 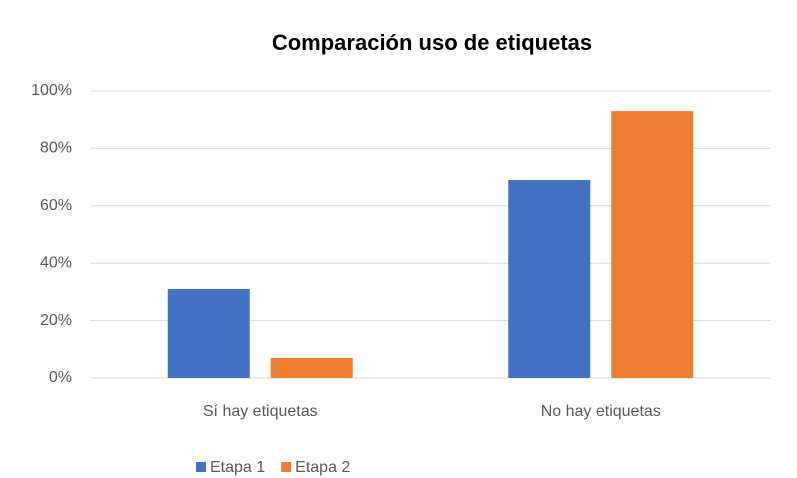 I want to click on y-tick-label: 40%, so click(x=56, y=262).